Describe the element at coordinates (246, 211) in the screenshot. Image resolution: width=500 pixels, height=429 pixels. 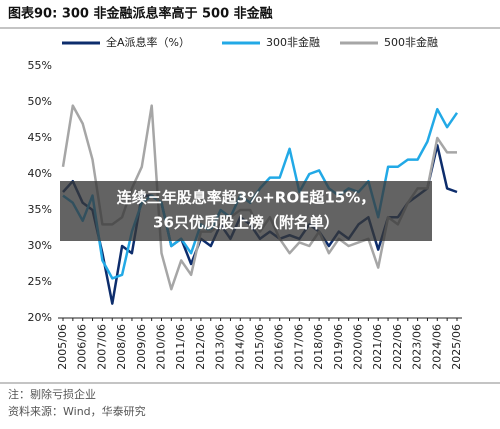
I see `overlay-banner` at that location.